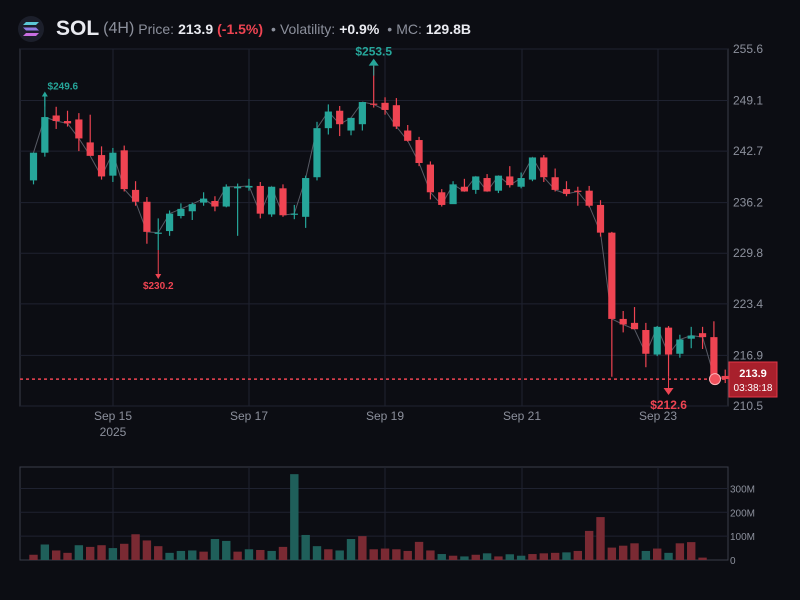 The height and width of the screenshot is (600, 800). I want to click on symbol-name: SOL, so click(78, 28).